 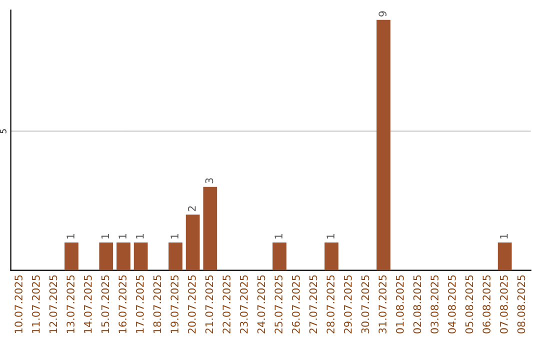 What do you see at coordinates (140, 304) in the screenshot?
I see `x-tick-label: 17.07.2025` at bounding box center [140, 304].